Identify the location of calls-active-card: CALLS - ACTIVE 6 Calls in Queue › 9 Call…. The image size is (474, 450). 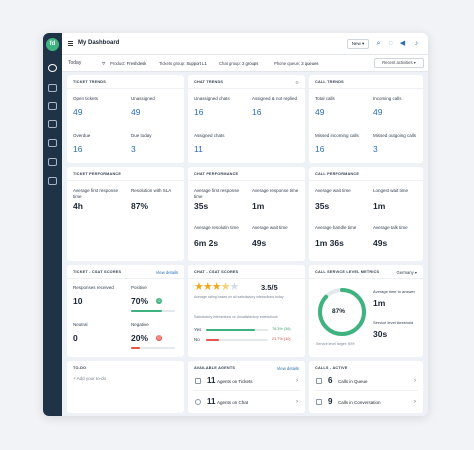
(366, 387).